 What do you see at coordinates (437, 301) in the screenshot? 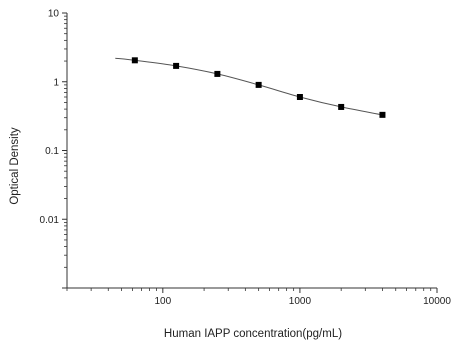
I see `x-tick-label: 10000` at bounding box center [437, 301].